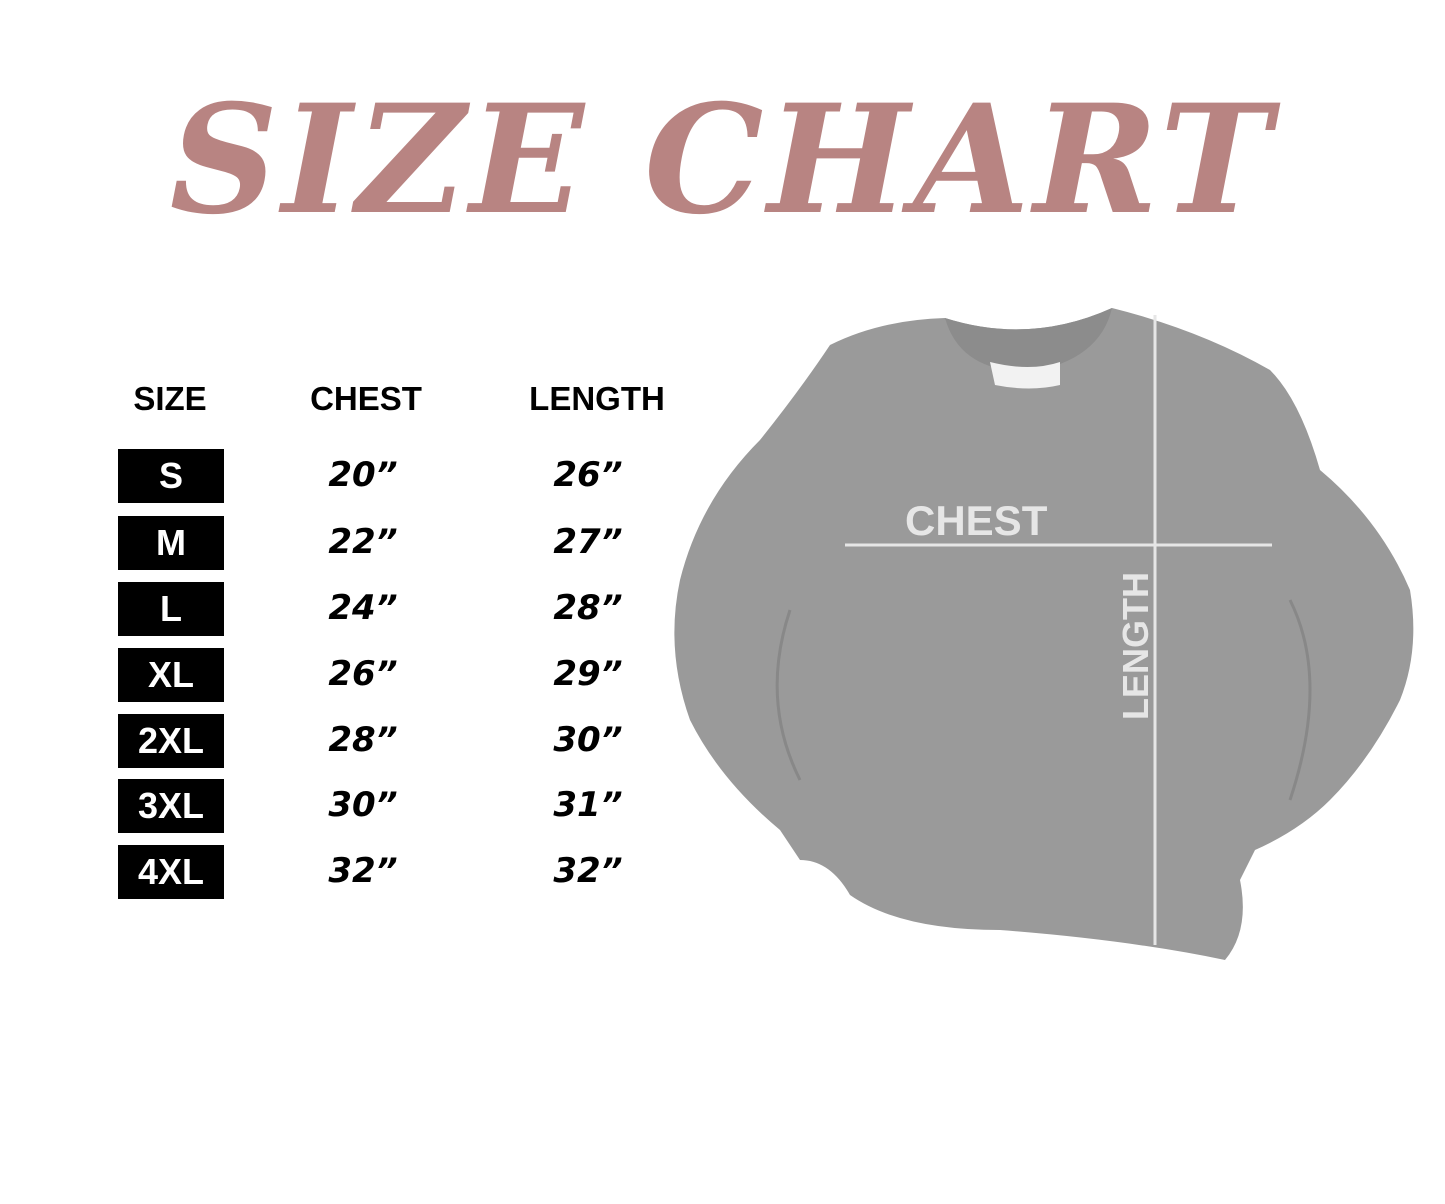 The image size is (1445, 1204). What do you see at coordinates (363, 805) in the screenshot?
I see `chest-value: 30”` at bounding box center [363, 805].